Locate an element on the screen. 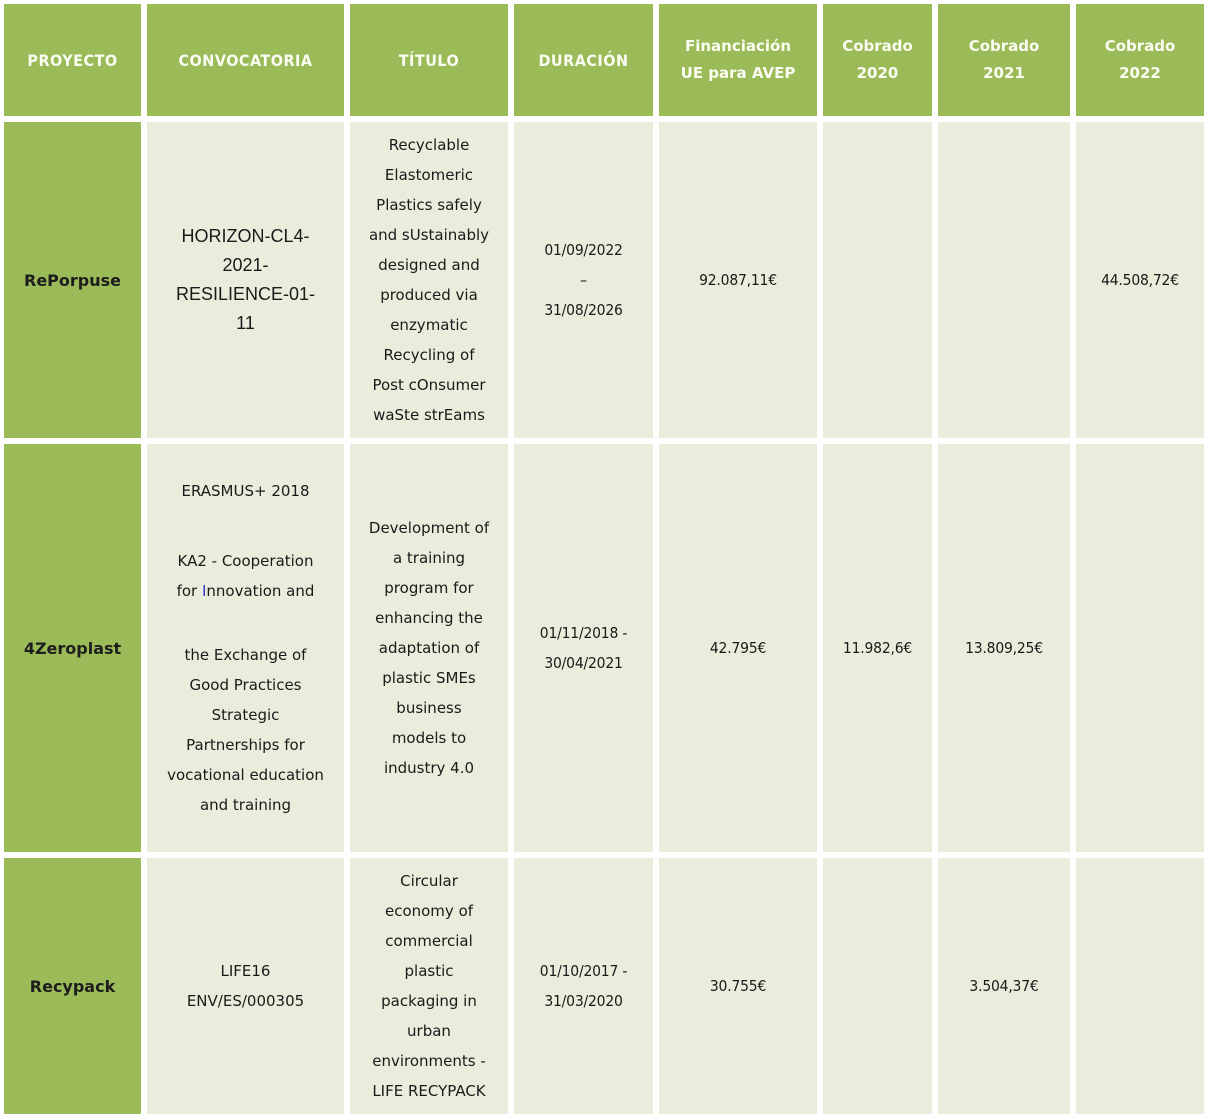 The image size is (1212, 1120). cell-cobrado-2022: 44.508,72€ is located at coordinates (1140, 280).